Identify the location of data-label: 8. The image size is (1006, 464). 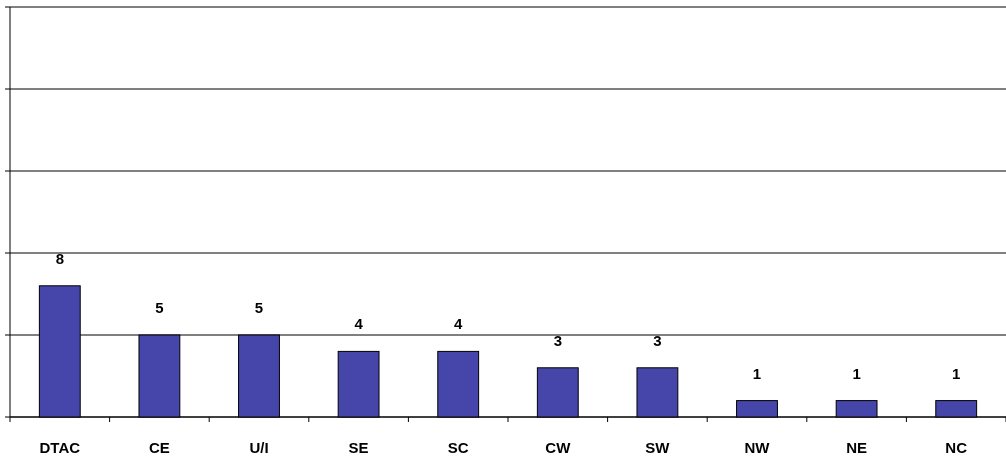
(59, 258).